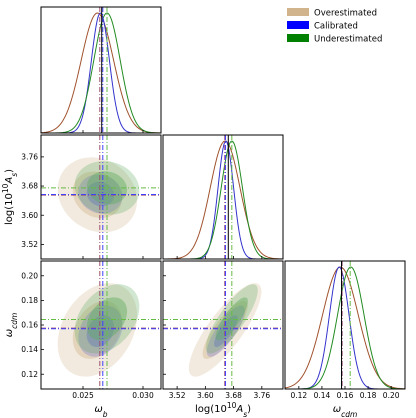  I want to click on y-tick-label: 3.68, so click(29, 186).